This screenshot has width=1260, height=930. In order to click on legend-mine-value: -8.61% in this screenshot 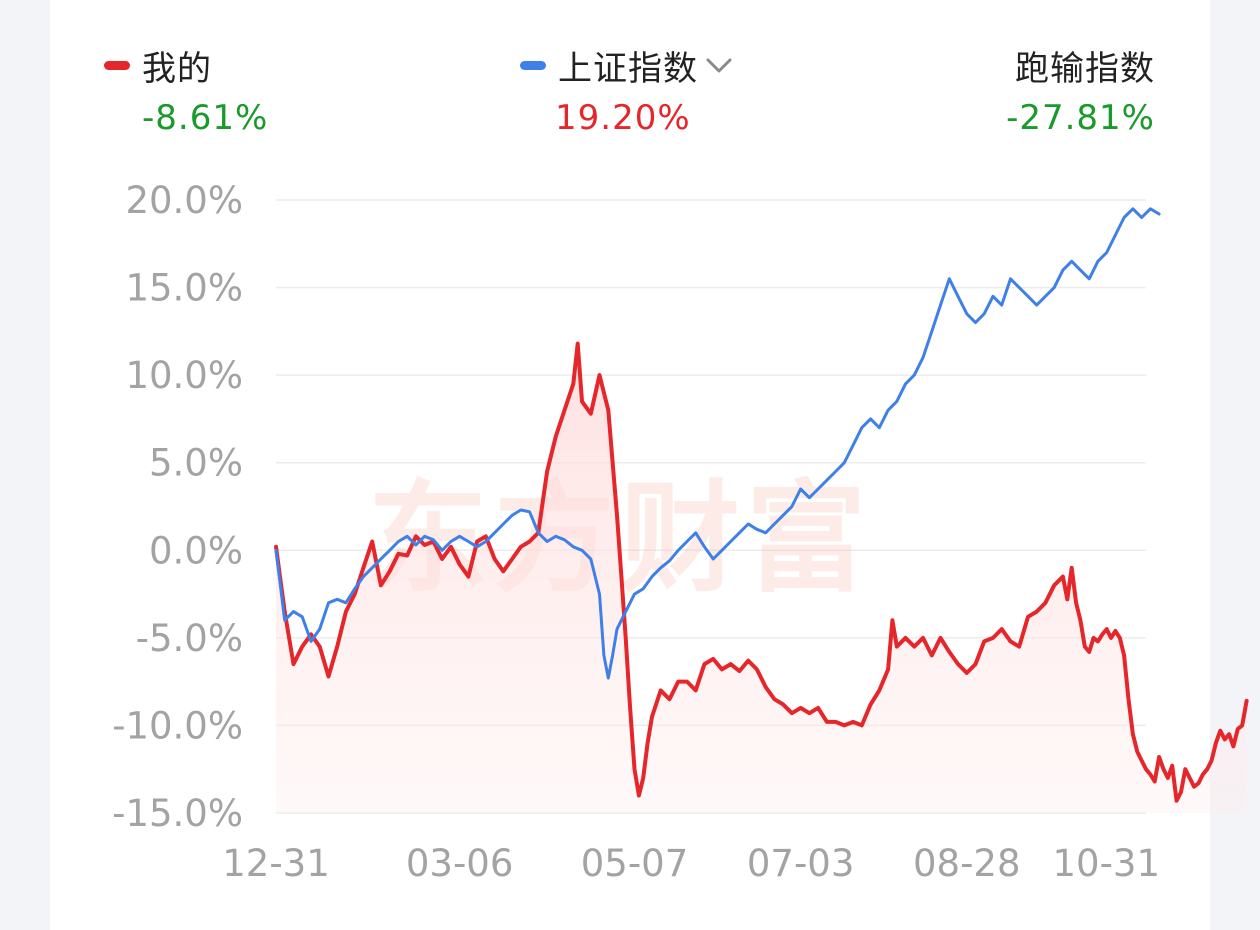, I will do `click(205, 118)`.